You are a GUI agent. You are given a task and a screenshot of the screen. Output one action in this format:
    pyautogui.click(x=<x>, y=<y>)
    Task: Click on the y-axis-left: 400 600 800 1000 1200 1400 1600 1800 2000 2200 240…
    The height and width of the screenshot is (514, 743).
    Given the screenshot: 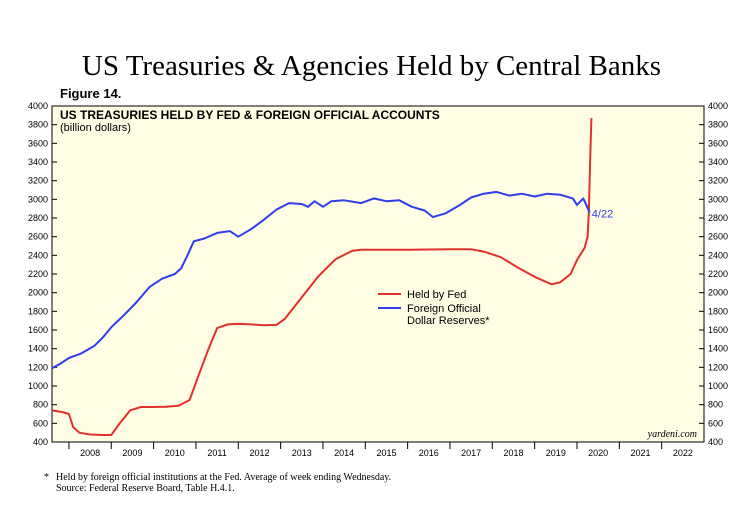 What is the action you would take?
    pyautogui.click(x=42, y=274)
    